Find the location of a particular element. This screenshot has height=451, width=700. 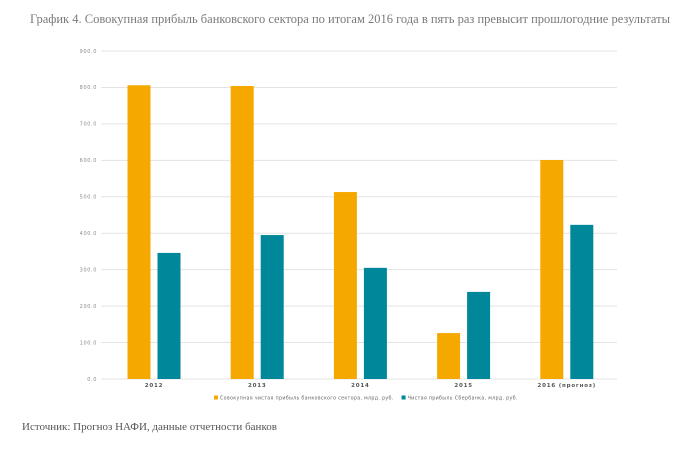

x-category-label: 2013 is located at coordinates (257, 386).